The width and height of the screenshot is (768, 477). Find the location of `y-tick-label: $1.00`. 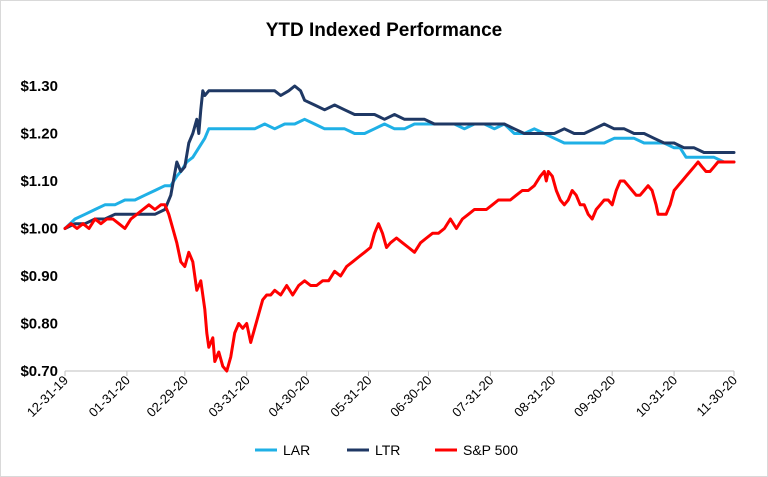

y-tick-label: $1.00 is located at coordinates (39, 229).